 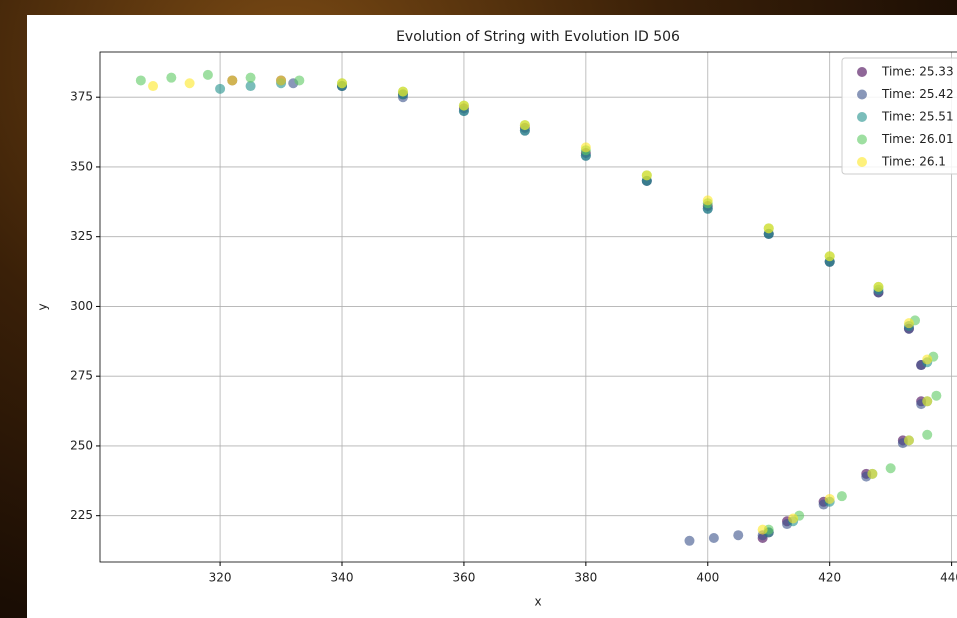 What do you see at coordinates (220, 578) in the screenshot?
I see `x-tick-label: 320` at bounding box center [220, 578].